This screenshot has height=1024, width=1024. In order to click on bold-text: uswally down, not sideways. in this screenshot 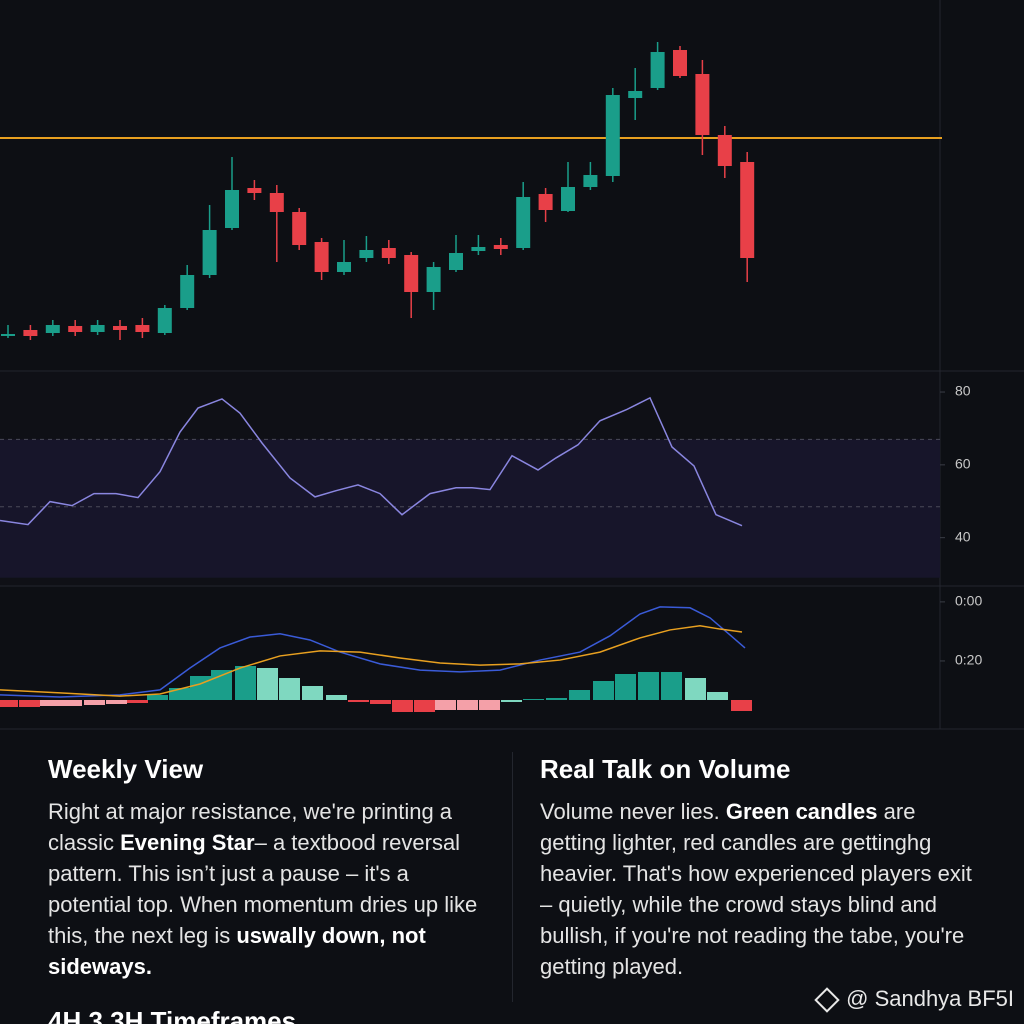, I will do `click(237, 951)`.